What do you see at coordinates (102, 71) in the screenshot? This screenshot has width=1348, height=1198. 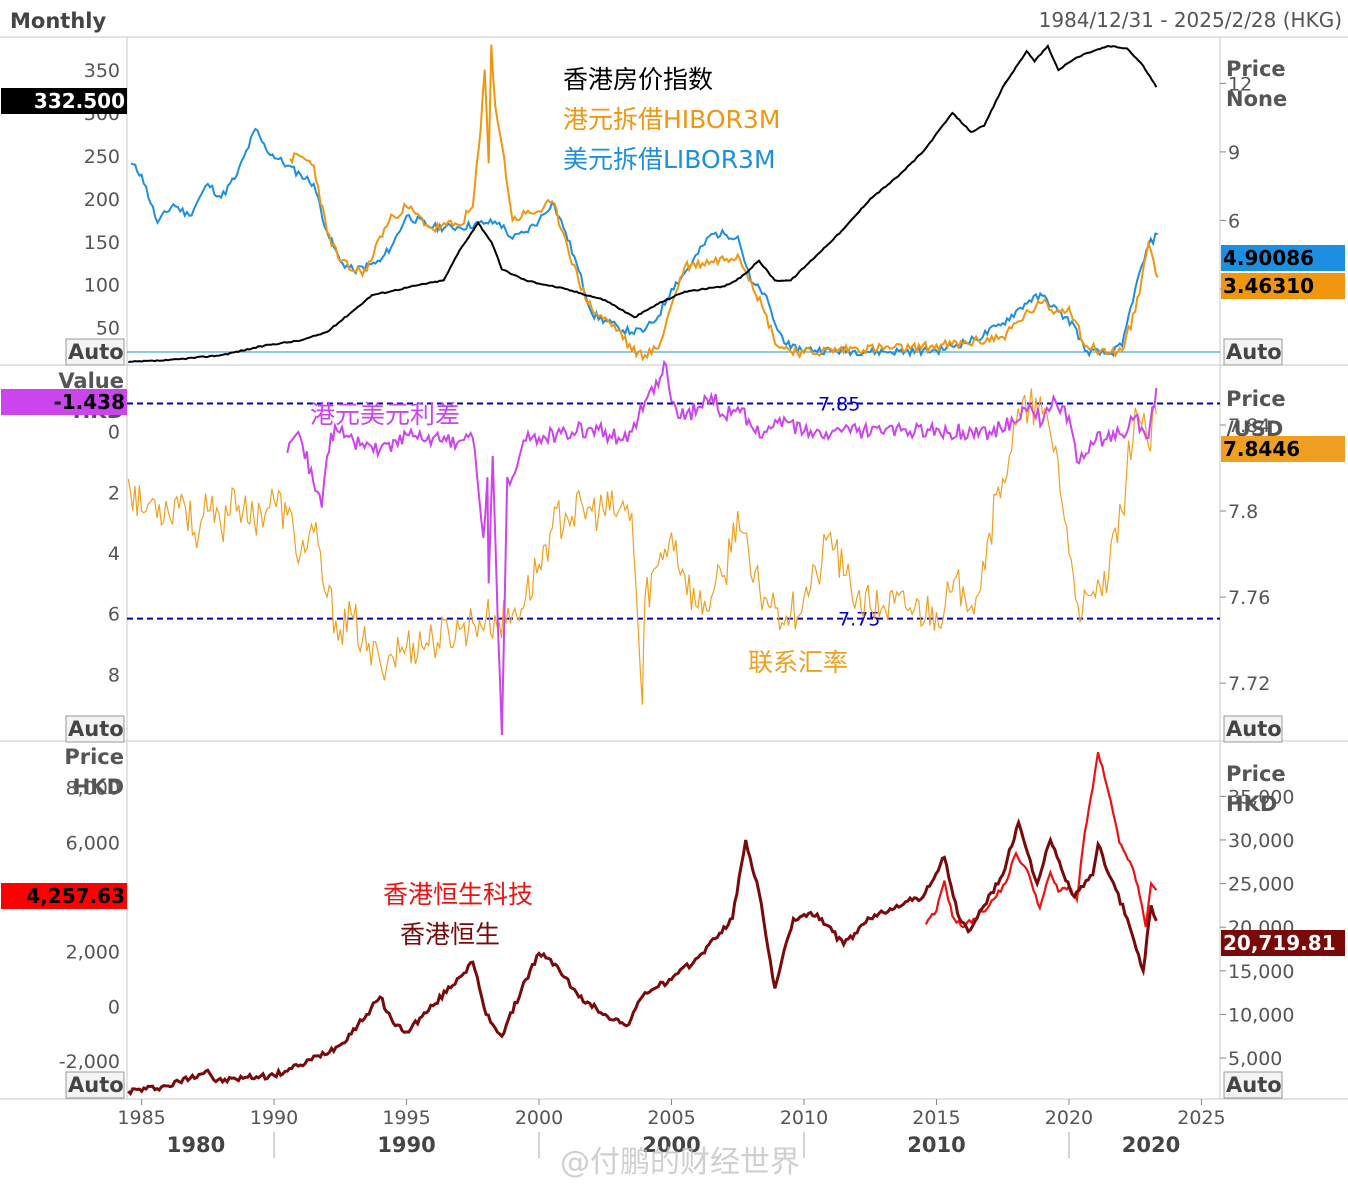 I see `p1-left-tick: 350` at bounding box center [102, 71].